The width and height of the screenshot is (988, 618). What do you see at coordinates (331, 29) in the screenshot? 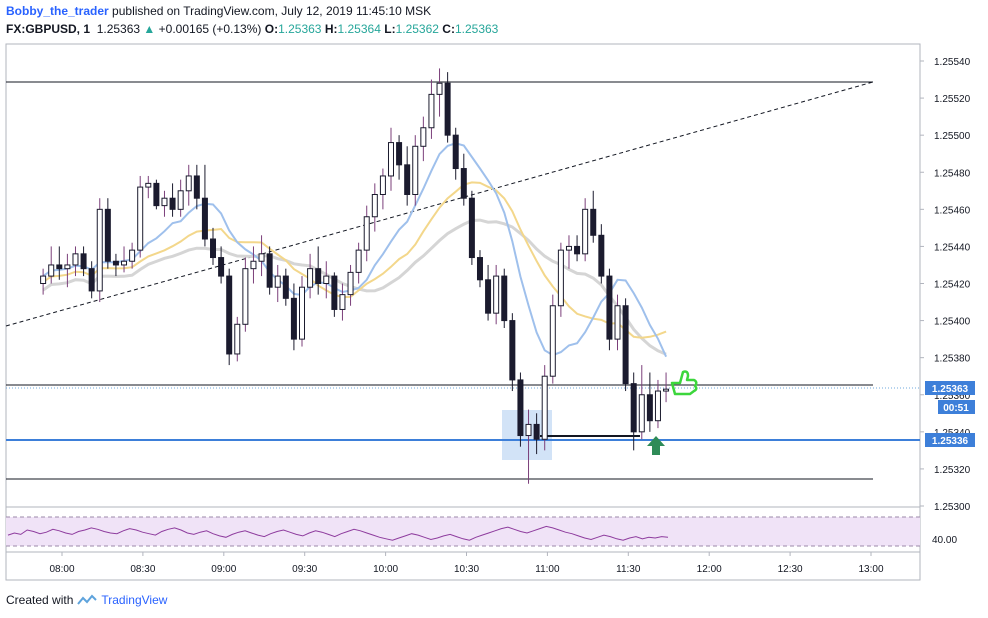
I see `high-label: H:` at bounding box center [331, 29].